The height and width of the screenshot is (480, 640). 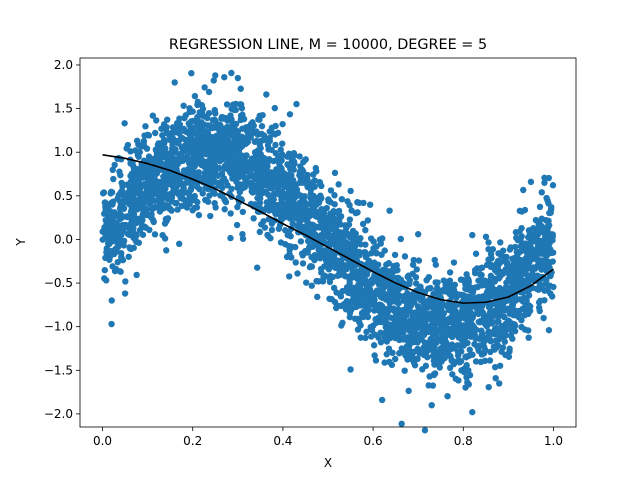 I want to click on x-axis-label: X, so click(x=328, y=463).